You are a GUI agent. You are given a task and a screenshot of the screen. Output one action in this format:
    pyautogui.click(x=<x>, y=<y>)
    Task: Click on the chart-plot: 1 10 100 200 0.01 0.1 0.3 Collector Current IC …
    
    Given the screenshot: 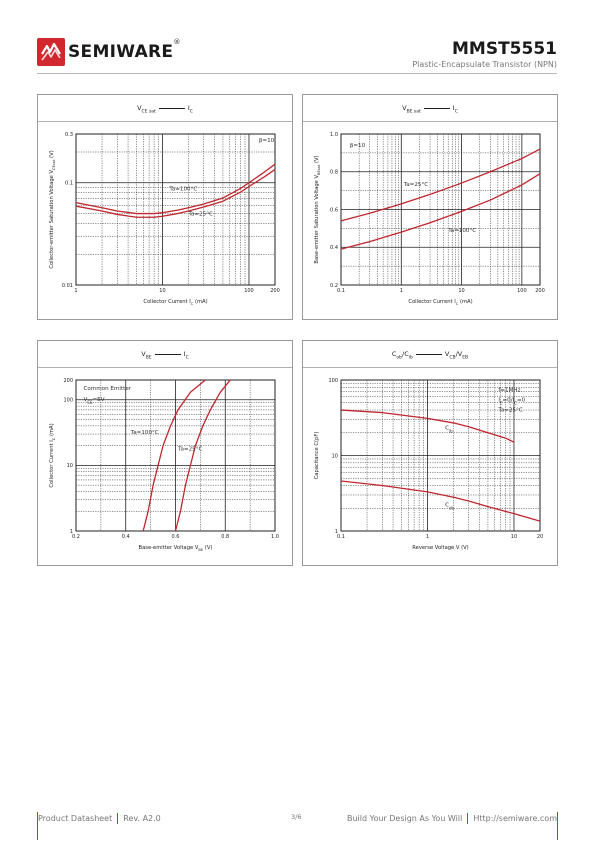 What is the action you would take?
    pyautogui.click(x=164, y=219)
    